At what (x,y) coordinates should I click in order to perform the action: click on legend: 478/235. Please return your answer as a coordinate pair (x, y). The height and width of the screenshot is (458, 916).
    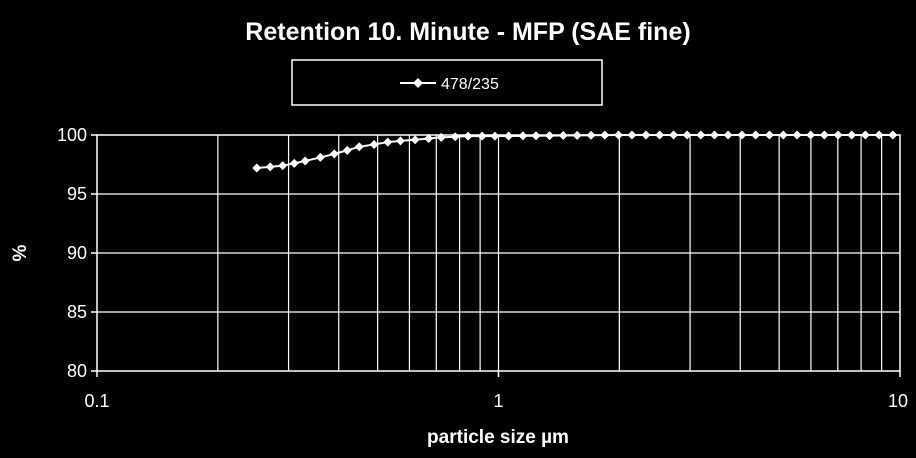
    Looking at the image, I should click on (447, 82).